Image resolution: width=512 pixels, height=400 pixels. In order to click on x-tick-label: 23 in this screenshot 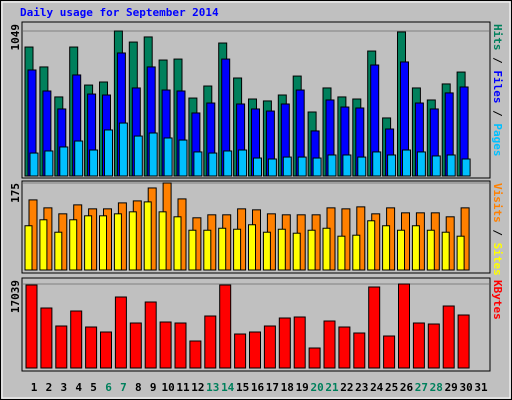, I will do `click(361, 387)`.